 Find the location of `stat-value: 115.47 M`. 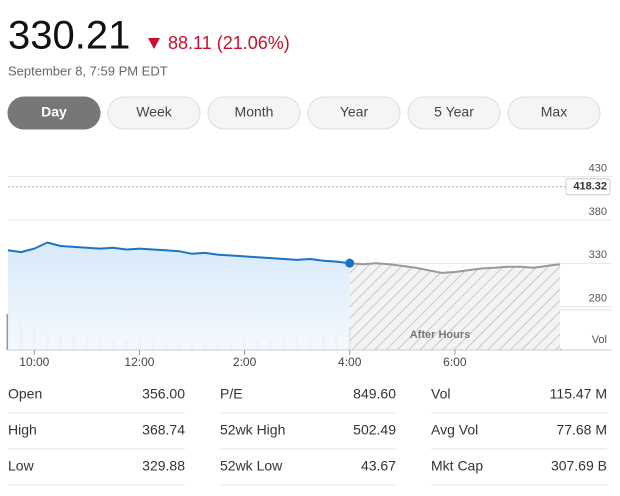

stat-value: 115.47 M is located at coordinates (578, 394).